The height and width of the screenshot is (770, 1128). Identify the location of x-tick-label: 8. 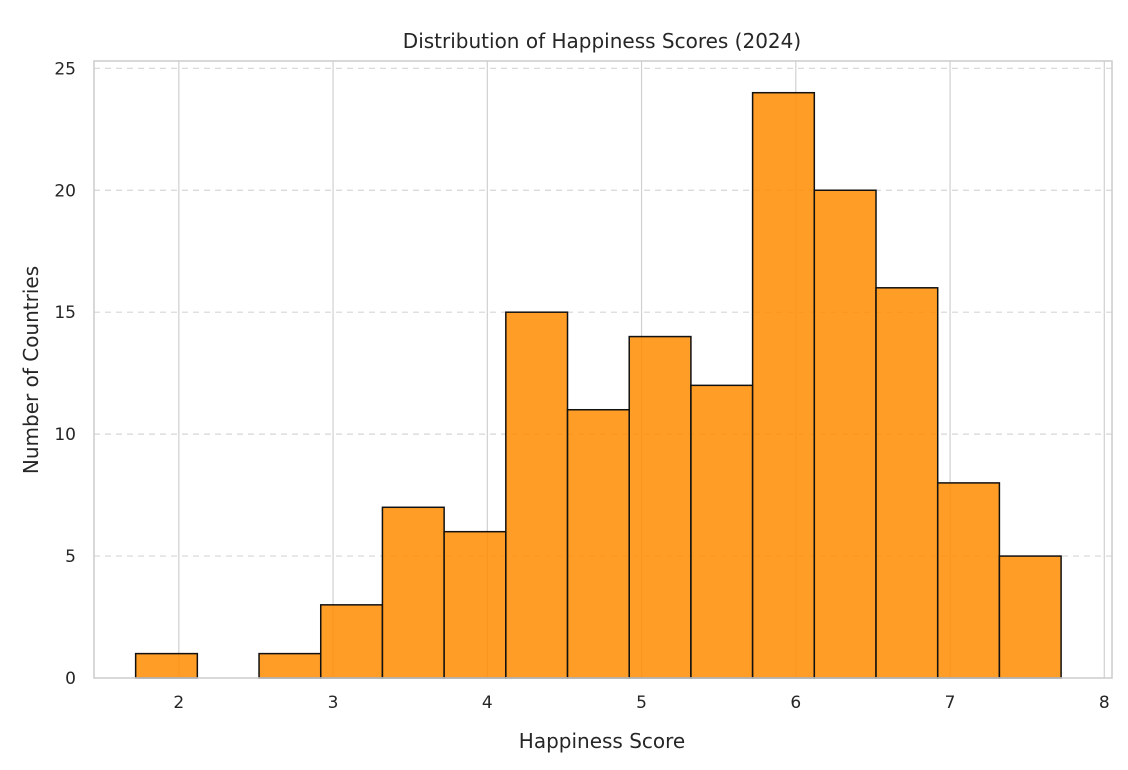
(1104, 703).